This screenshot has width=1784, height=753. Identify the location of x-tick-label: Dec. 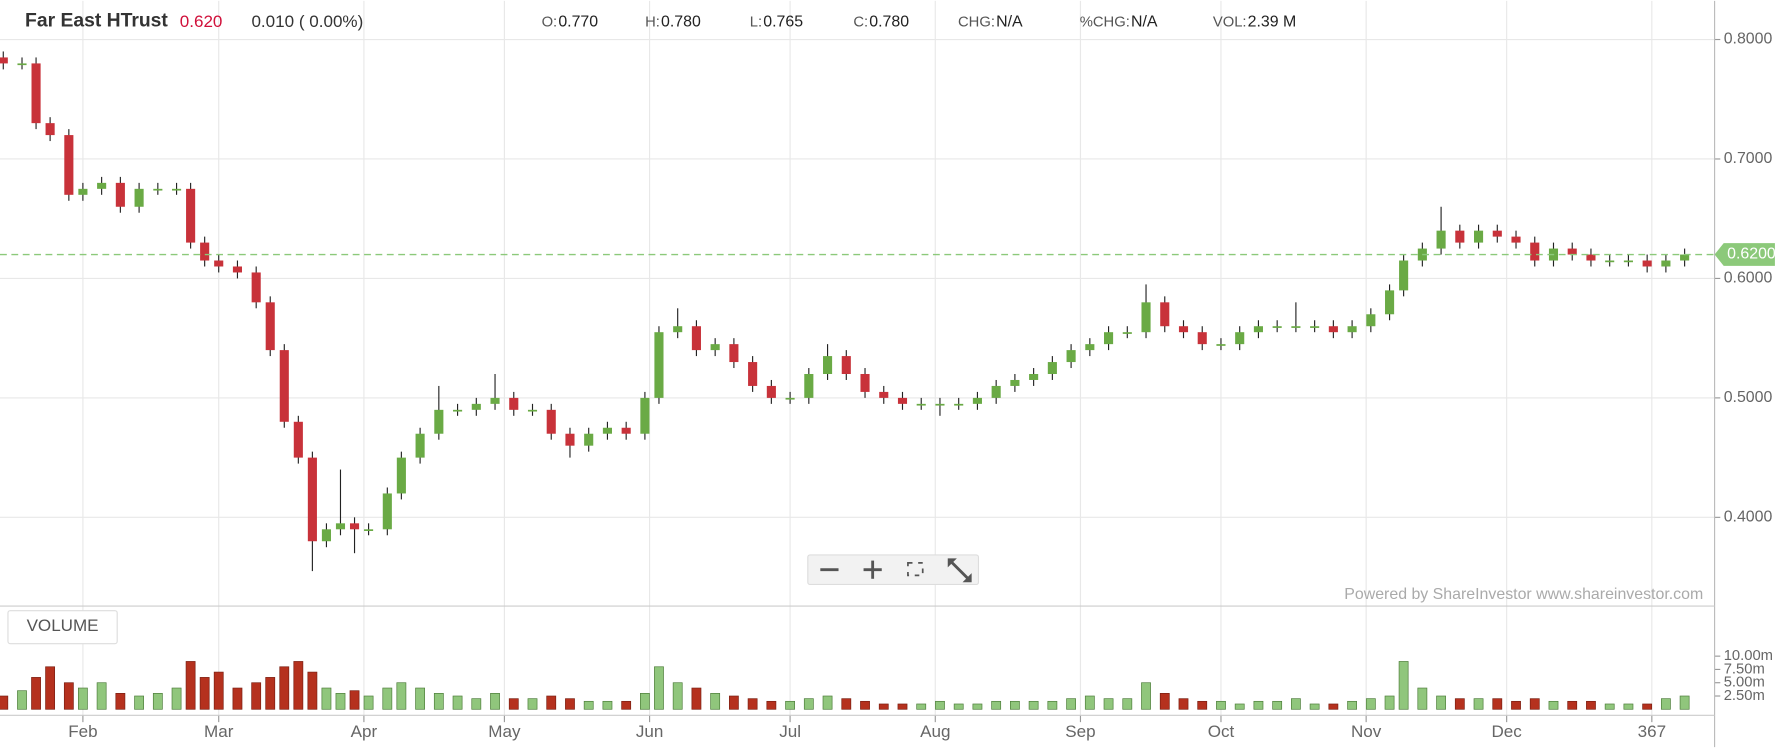
(1506, 731).